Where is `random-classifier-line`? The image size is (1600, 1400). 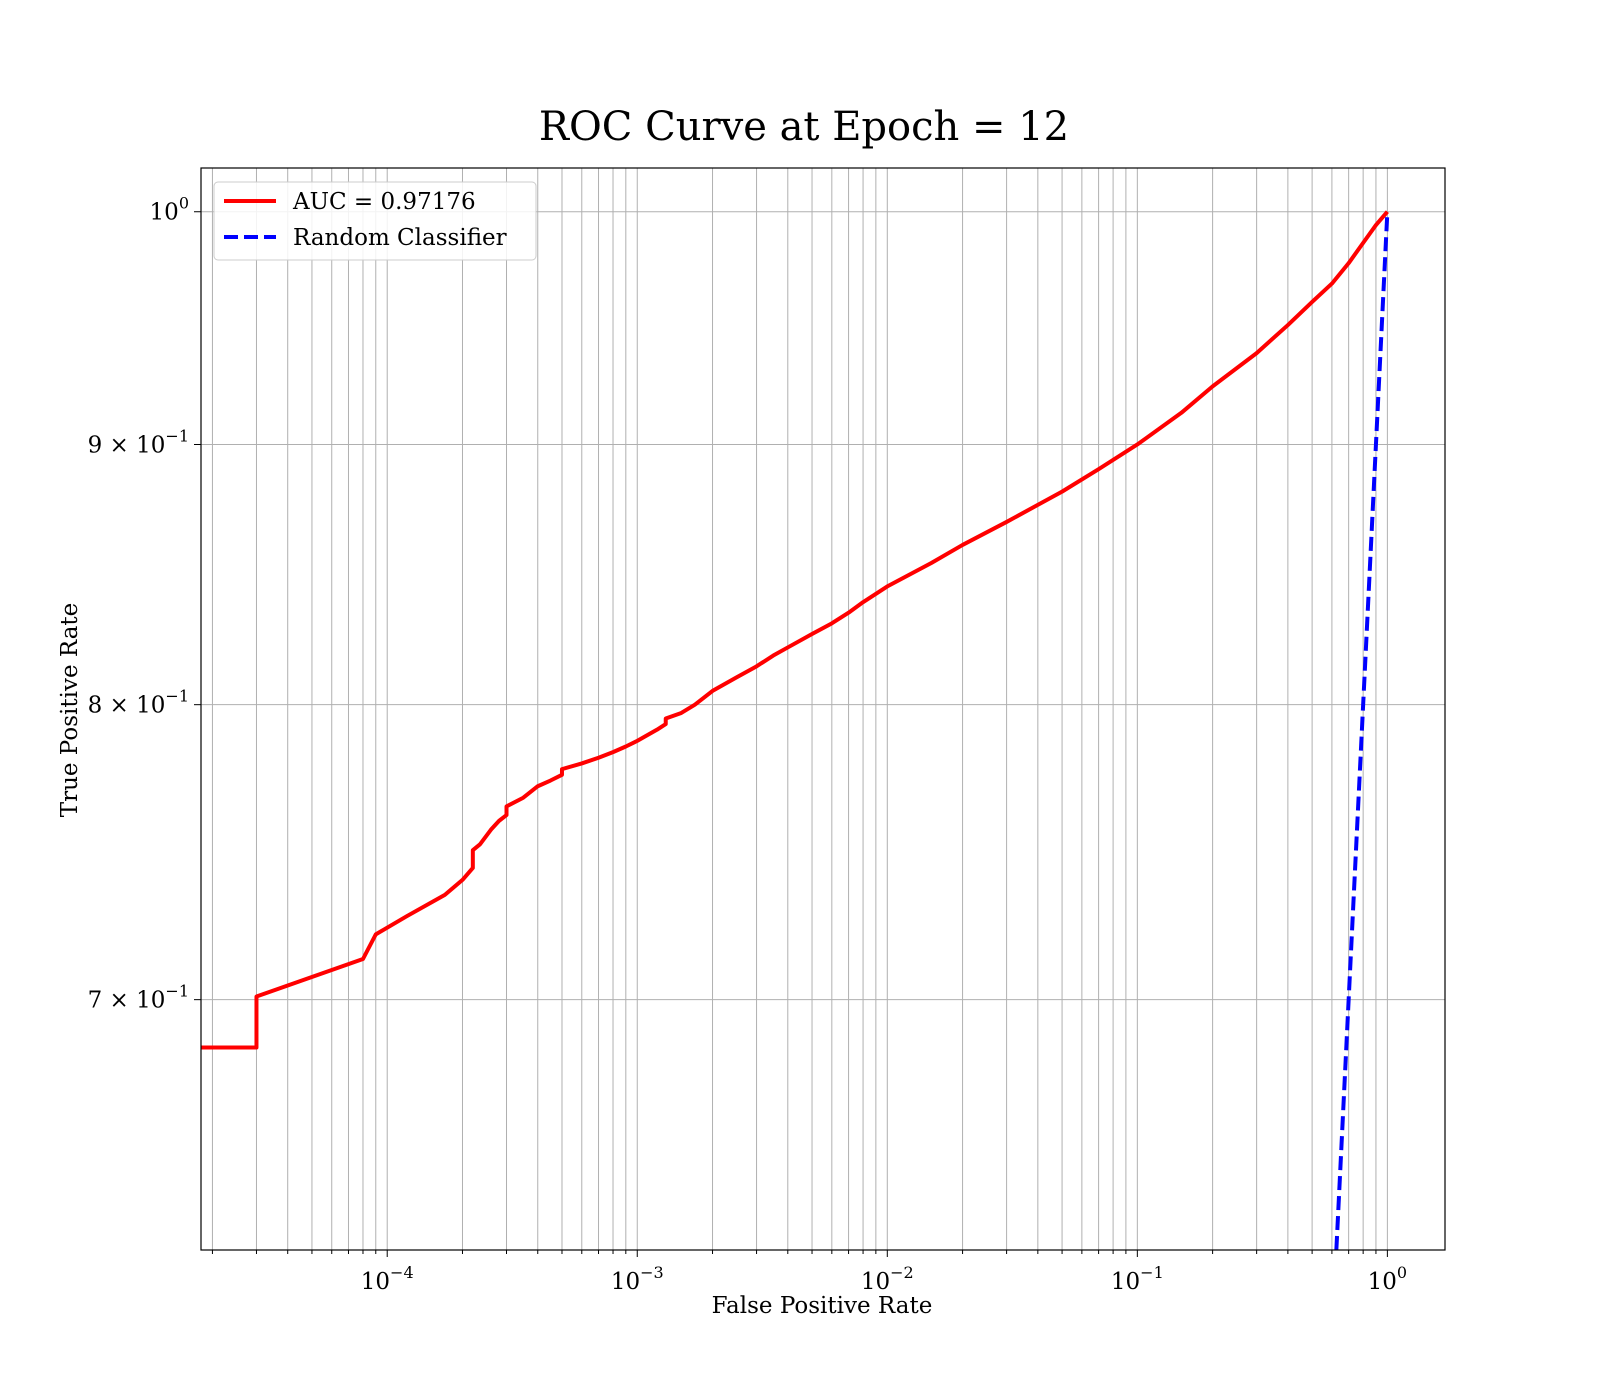
random-classifier-line is located at coordinates (1362, 730).